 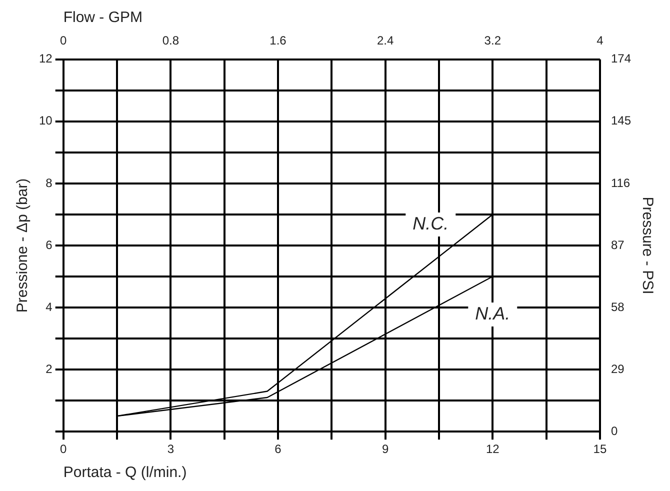 What do you see at coordinates (278, 41) in the screenshot?
I see `x2-tick-label: 1.6` at bounding box center [278, 41].